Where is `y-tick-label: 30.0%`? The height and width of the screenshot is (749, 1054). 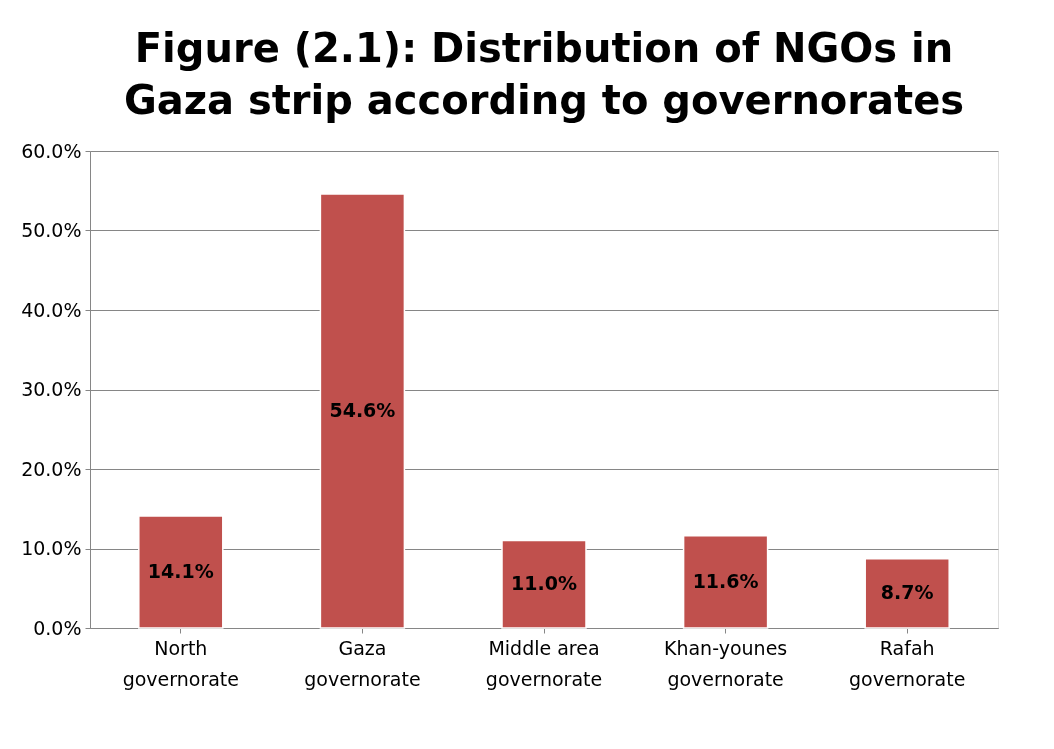 y-tick-label: 30.0% is located at coordinates (51, 389).